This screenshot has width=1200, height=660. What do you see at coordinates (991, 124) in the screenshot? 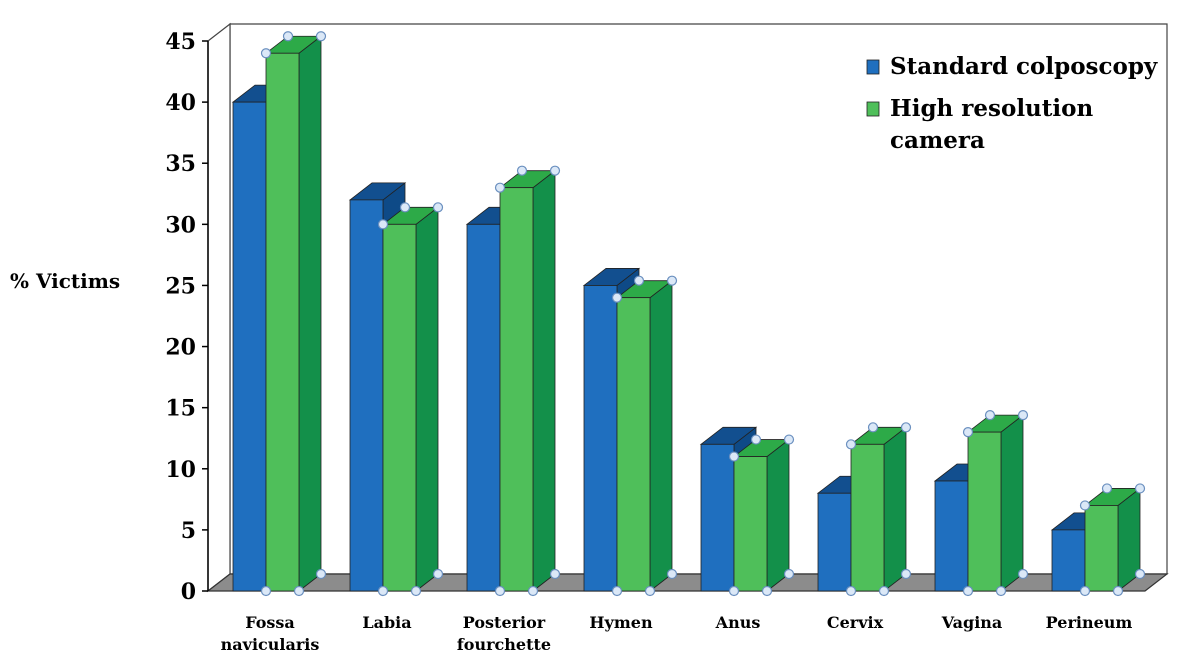
I see `legend-entry: High resolution camera` at bounding box center [991, 124].